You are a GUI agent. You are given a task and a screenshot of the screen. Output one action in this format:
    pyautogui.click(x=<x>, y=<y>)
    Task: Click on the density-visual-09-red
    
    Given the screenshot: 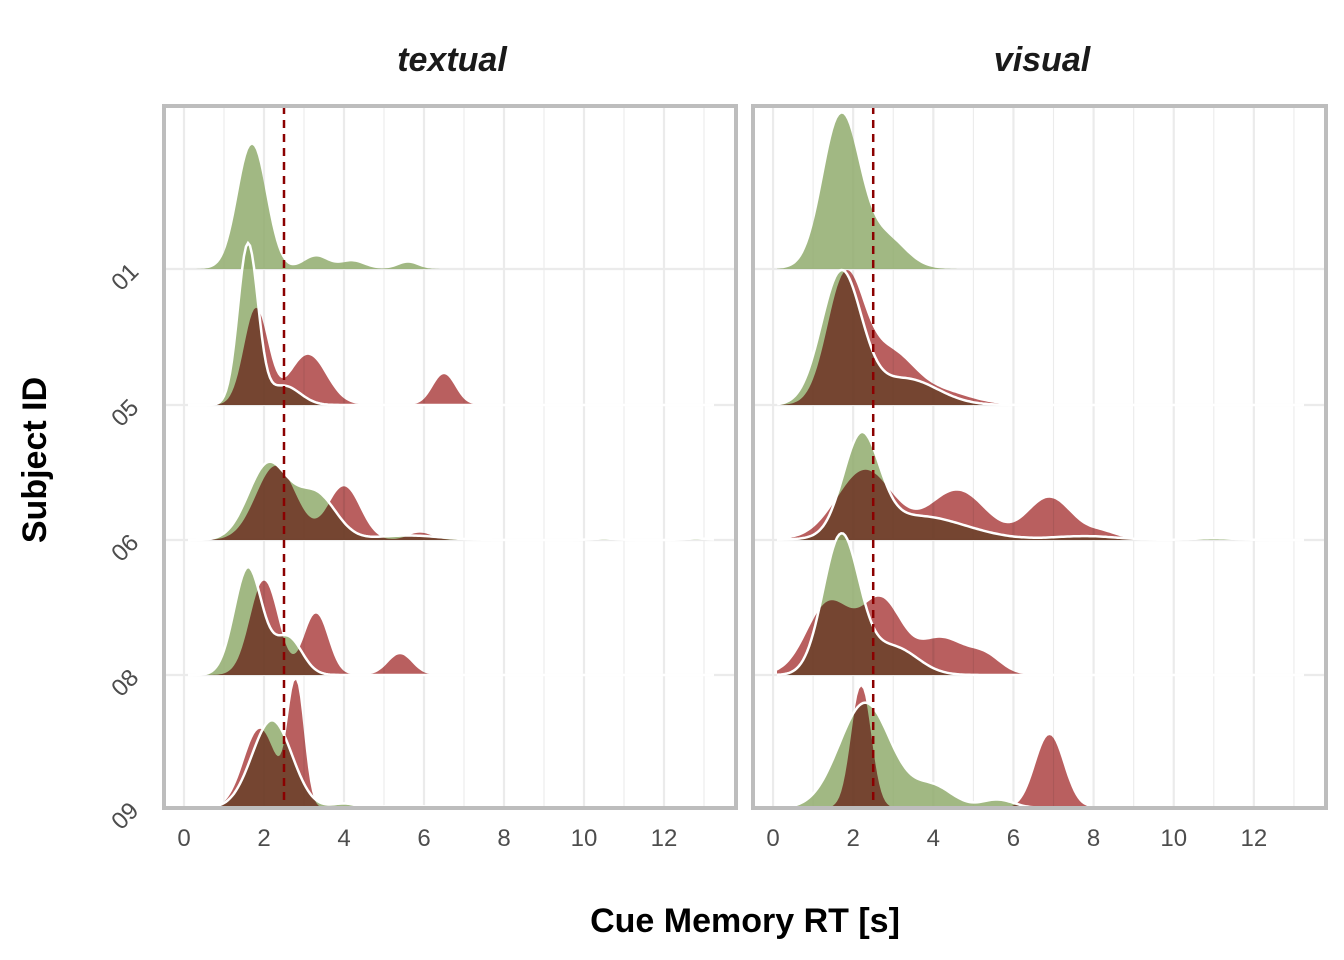 What is the action you would take?
    pyautogui.click(x=1040, y=747)
    